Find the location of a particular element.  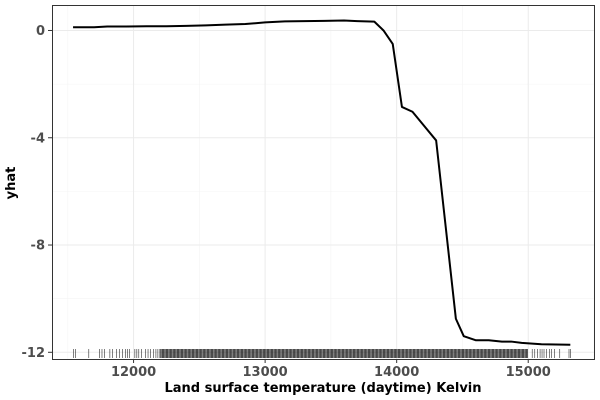

y-tick-label: 0 is located at coordinates (40, 31).